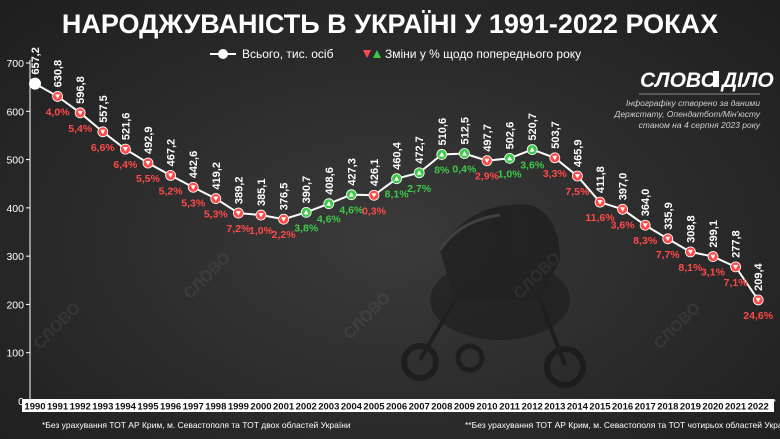  Describe the element at coordinates (486, 407) in the screenshot. I see `x-tick-label: 2010` at that location.